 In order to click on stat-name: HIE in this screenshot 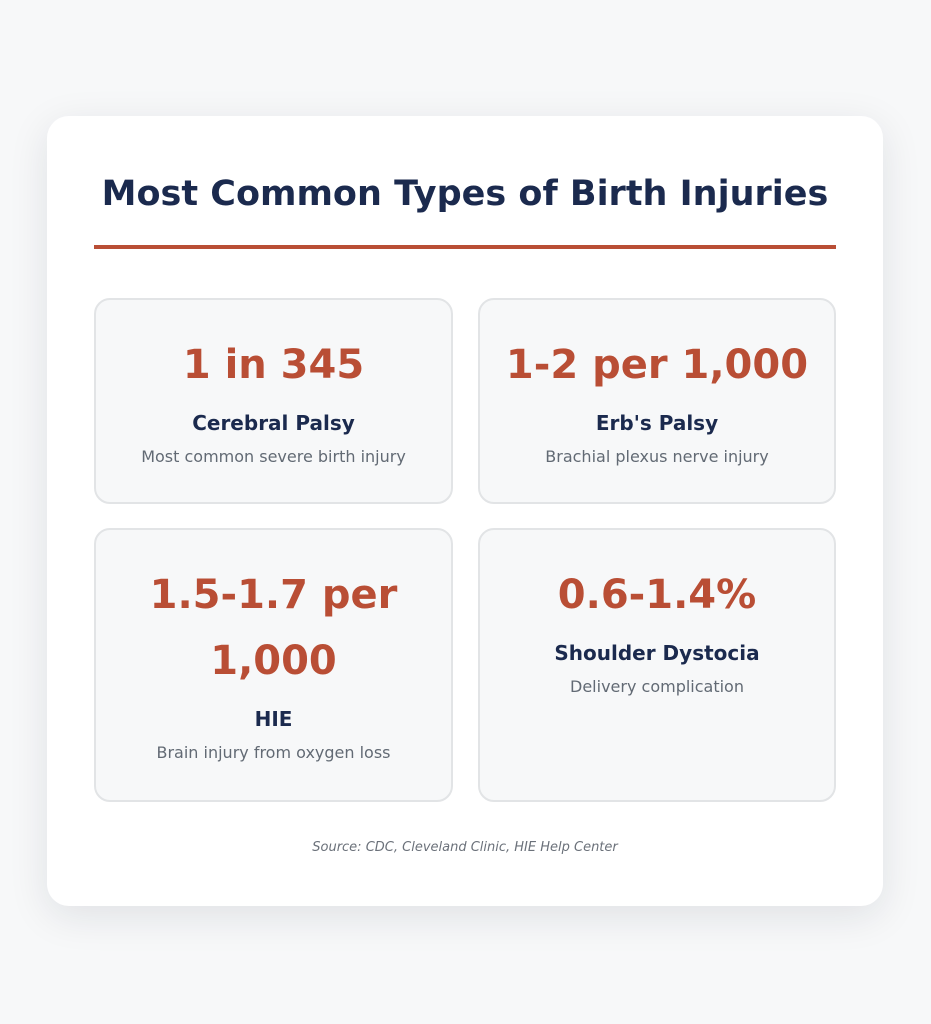, I will do `click(273, 719)`.